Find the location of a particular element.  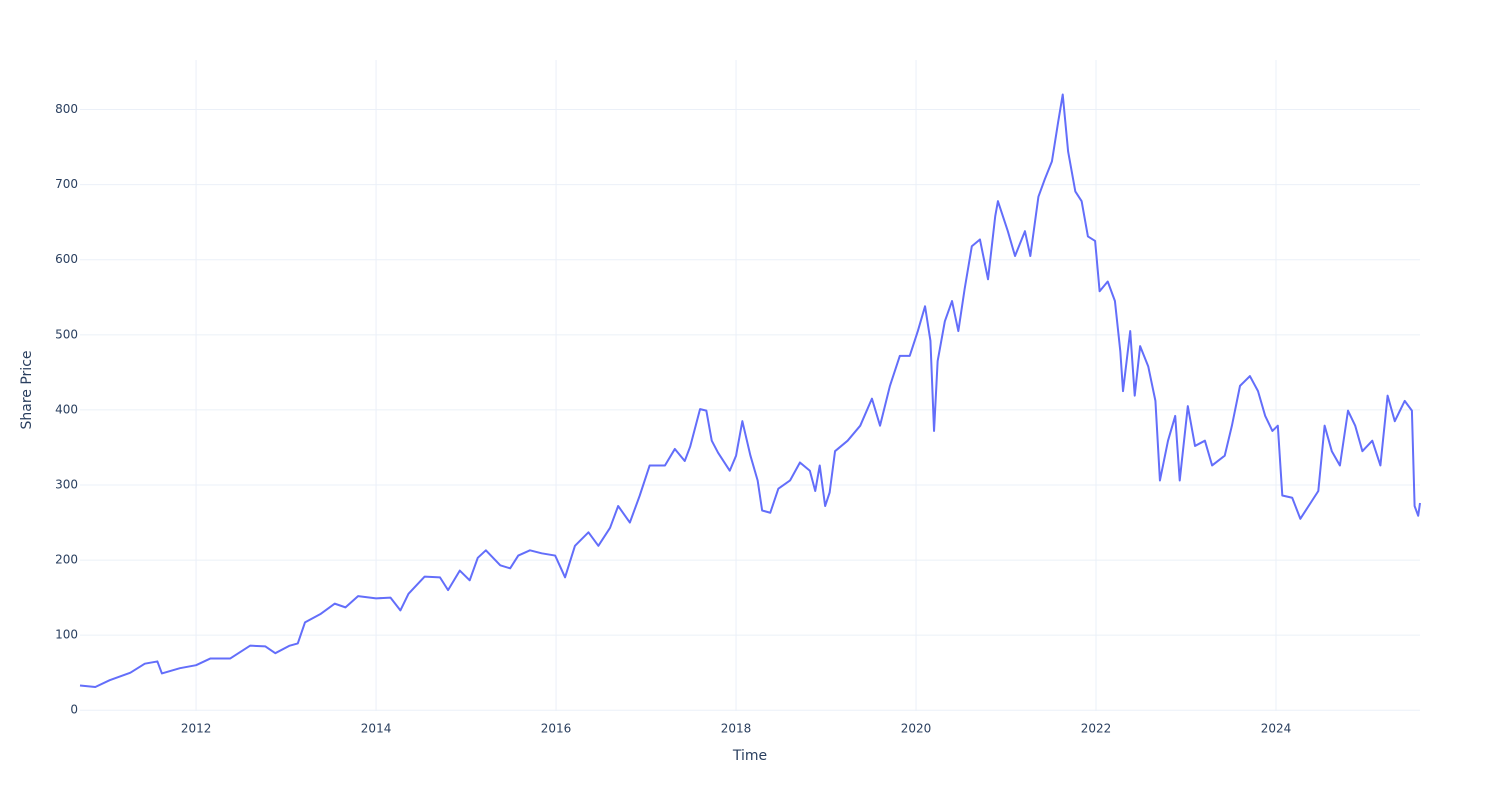

x-tick-label: 2014 is located at coordinates (376, 729).